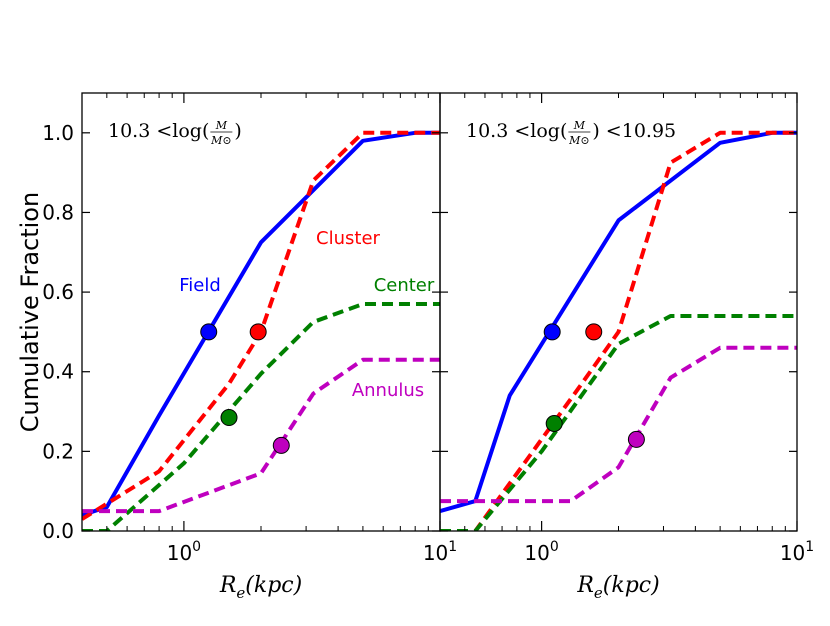 The image size is (830, 626). What do you see at coordinates (200, 285) in the screenshot?
I see `series-label-field: Field` at bounding box center [200, 285].